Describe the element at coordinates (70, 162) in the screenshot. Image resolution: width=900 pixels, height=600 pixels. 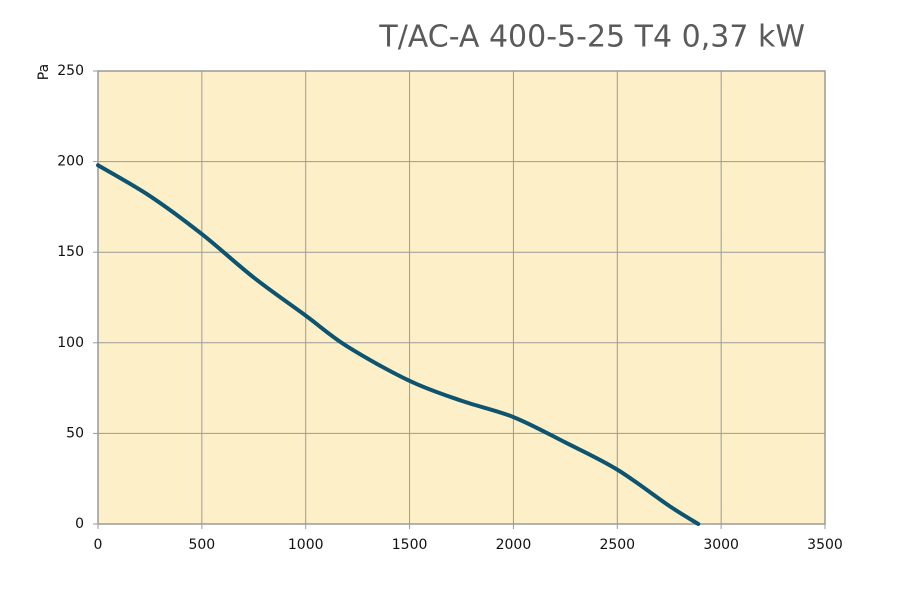
I see `y-tick-label: 200` at that location.